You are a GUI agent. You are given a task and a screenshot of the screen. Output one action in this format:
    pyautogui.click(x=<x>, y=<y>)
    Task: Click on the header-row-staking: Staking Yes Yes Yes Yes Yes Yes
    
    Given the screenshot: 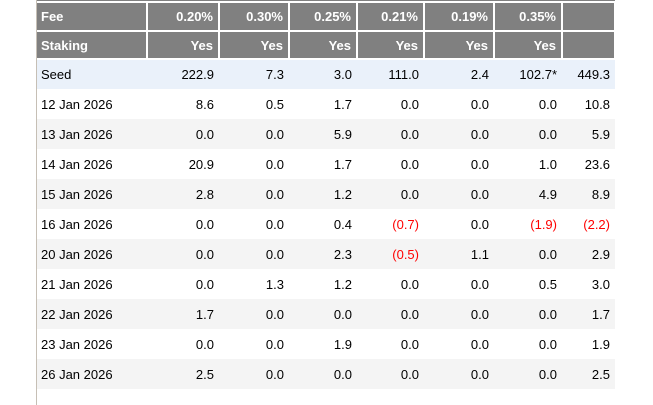 What is the action you would take?
    pyautogui.click(x=326, y=45)
    